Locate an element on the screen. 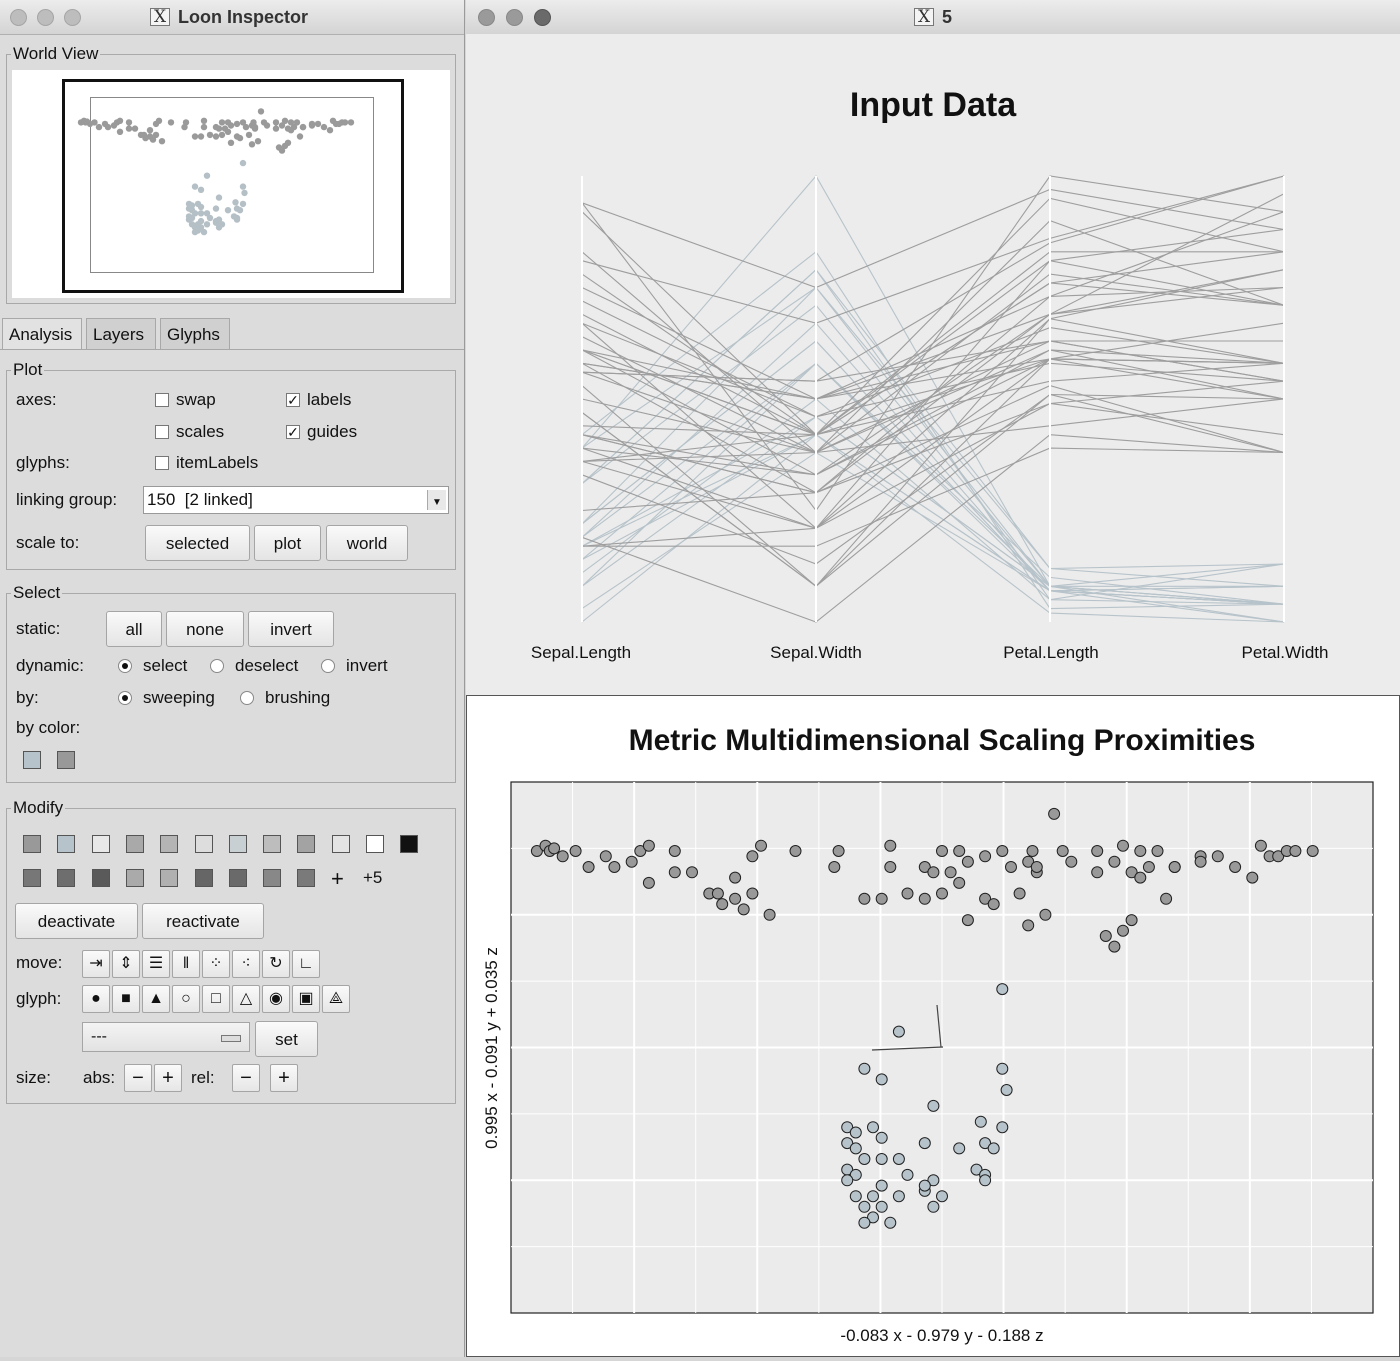 The image size is (1400, 1361). align-horizontal-icon: ☰ is located at coordinates (156, 964).